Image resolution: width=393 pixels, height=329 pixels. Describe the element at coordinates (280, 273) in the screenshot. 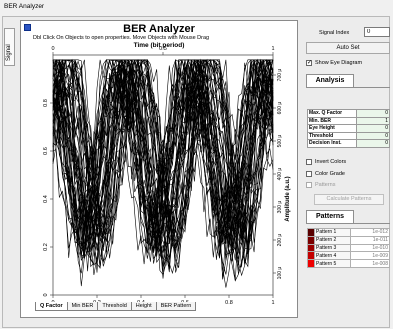

I see `y-right-tick-label: 100 μ` at that location.